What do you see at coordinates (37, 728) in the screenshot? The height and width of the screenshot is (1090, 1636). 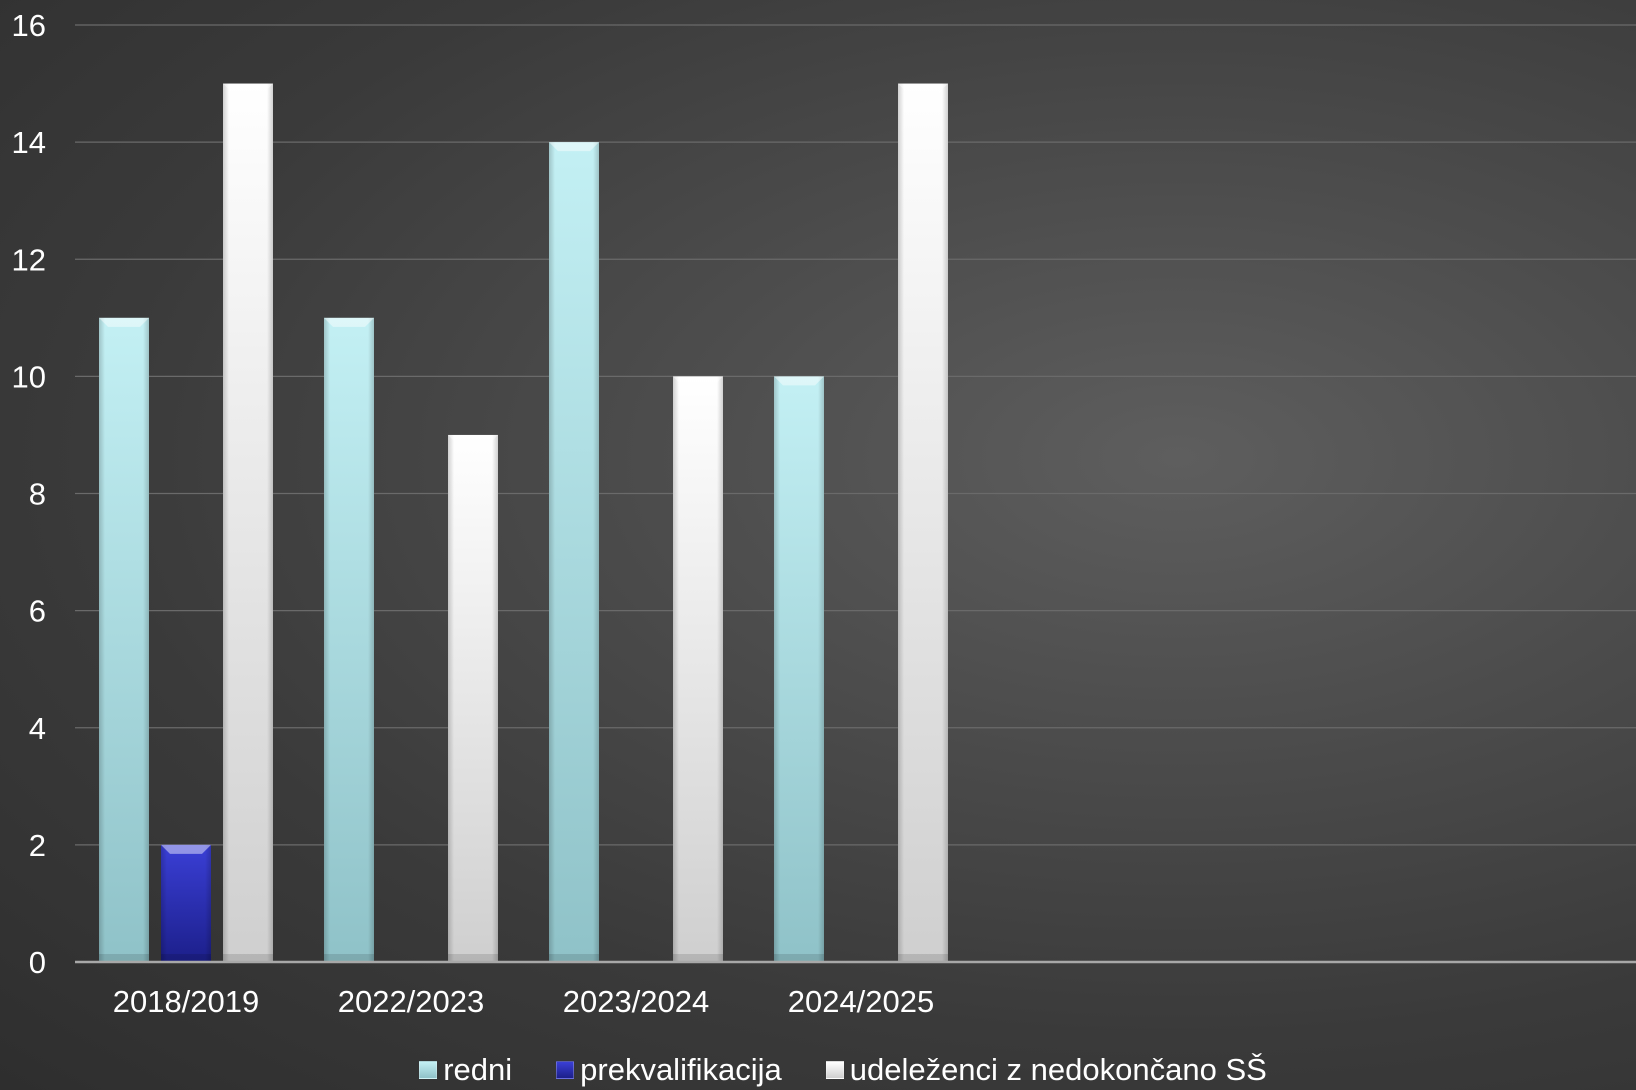 I see `y-tick-label: 4` at bounding box center [37, 728].